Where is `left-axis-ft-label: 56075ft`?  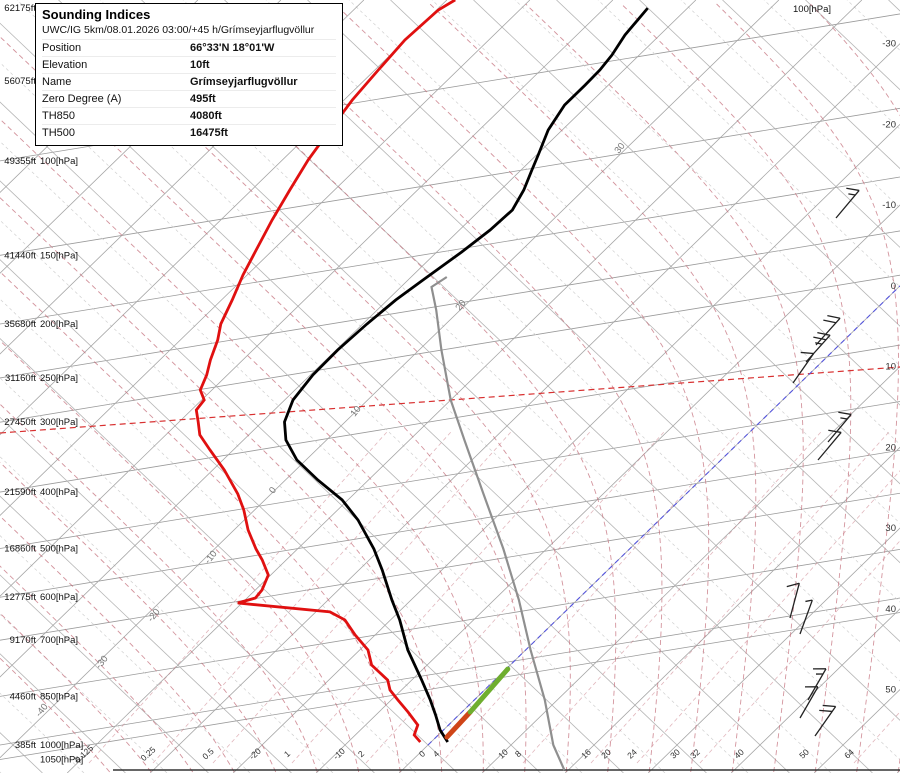 left-axis-ft-label: 56075ft is located at coordinates (20, 81).